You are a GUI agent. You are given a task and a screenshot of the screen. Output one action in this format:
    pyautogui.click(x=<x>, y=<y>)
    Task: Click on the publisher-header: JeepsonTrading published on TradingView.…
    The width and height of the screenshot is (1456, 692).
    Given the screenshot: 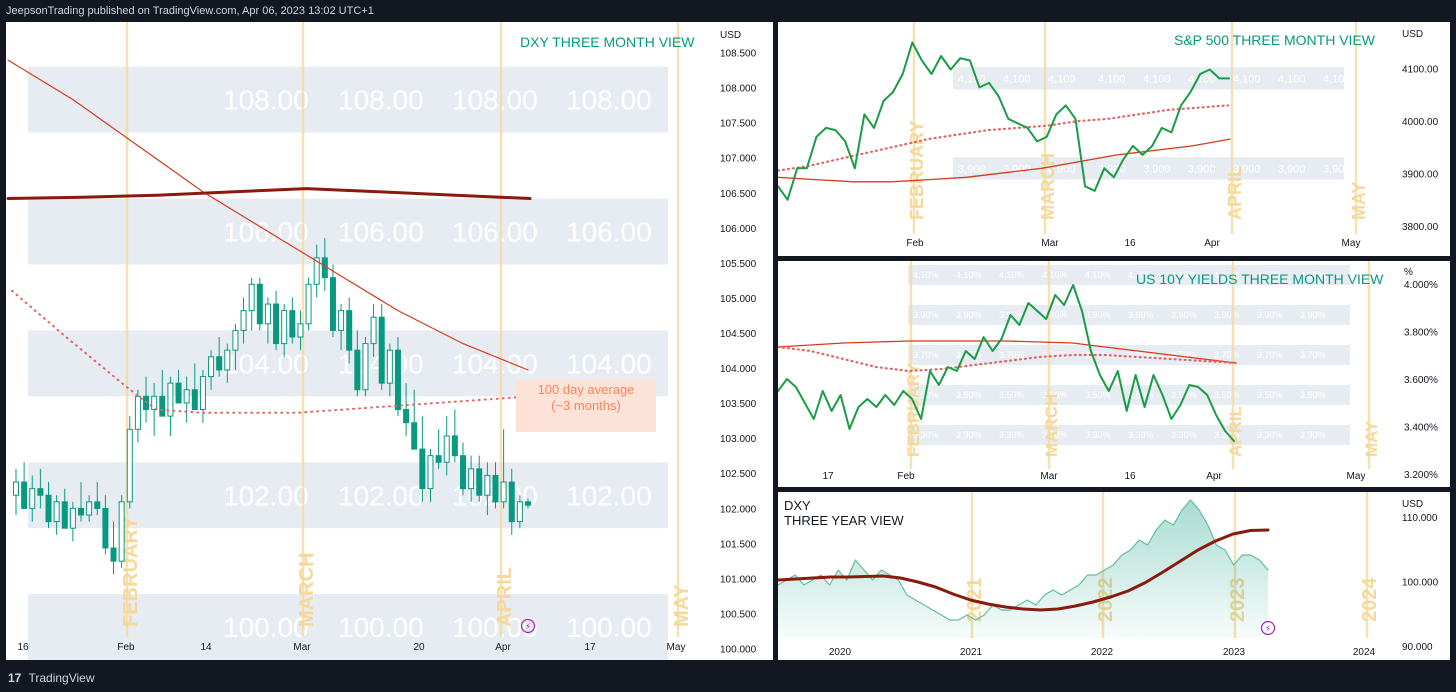 What is the action you would take?
    pyautogui.click(x=190, y=11)
    